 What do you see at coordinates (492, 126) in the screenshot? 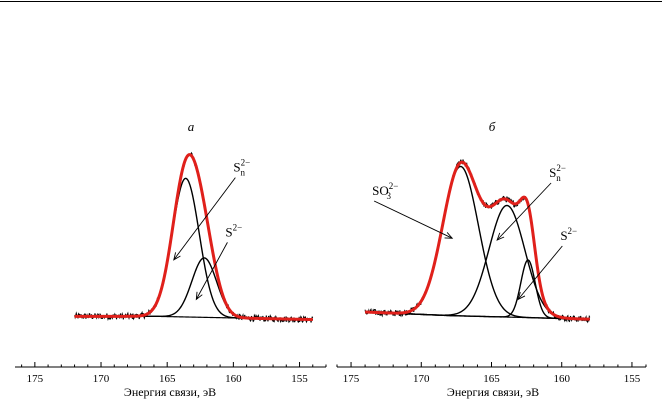
I see `panel-letter: б` at bounding box center [492, 126].